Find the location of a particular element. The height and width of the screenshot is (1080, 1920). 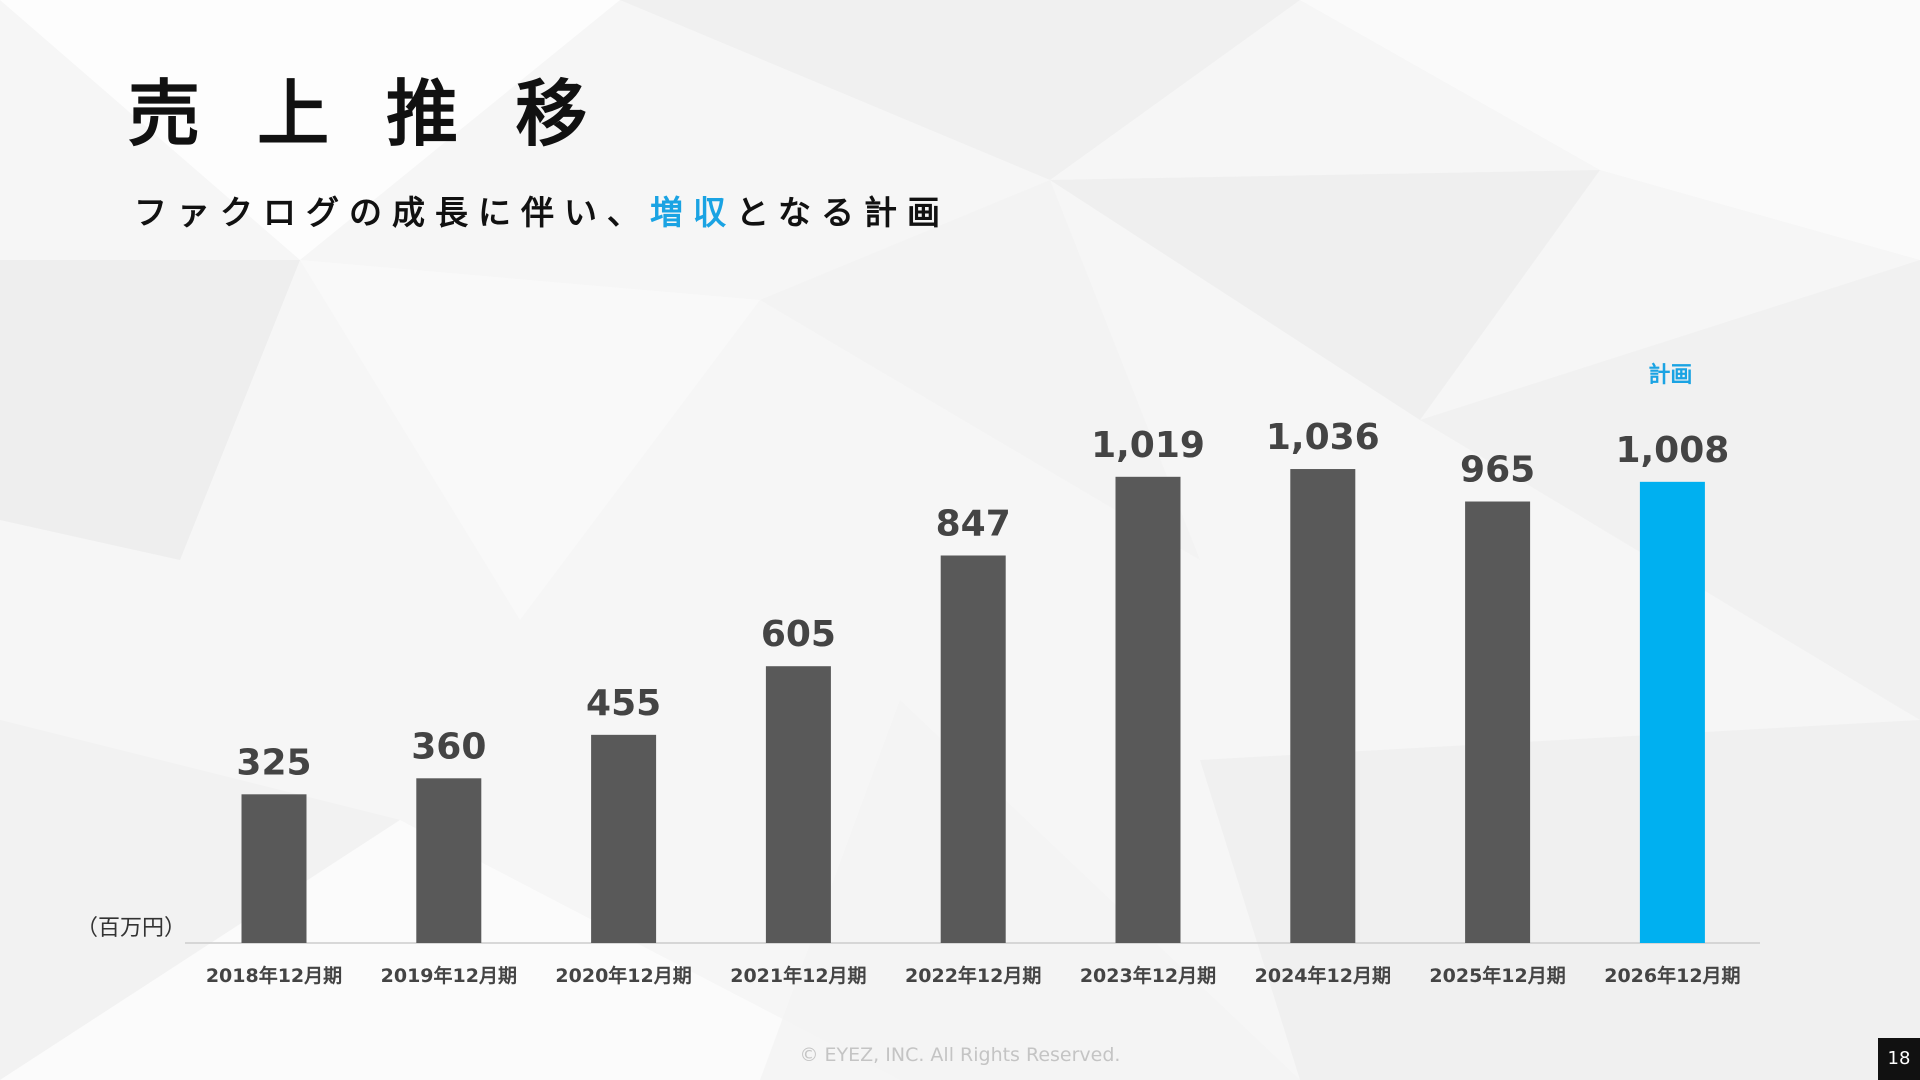

category-label-7: 2025年12月期 is located at coordinates (1497, 975).